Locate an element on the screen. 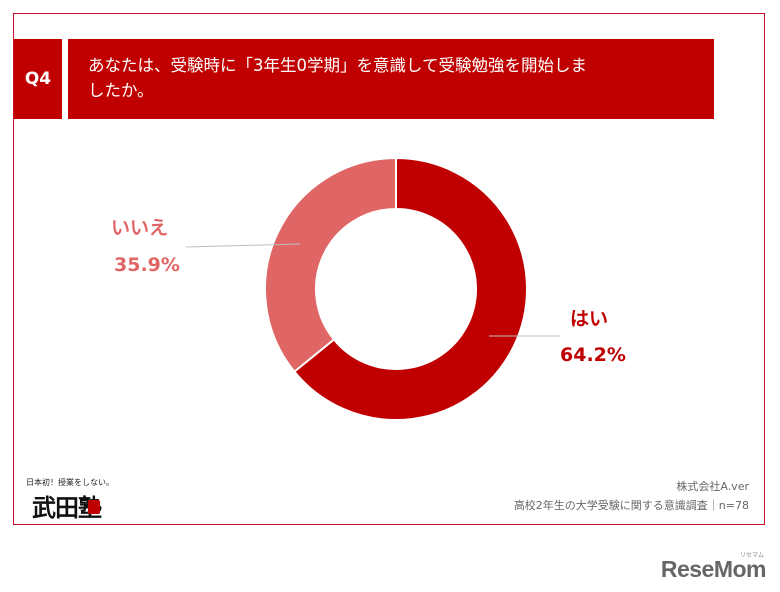 This screenshot has width=780, height=592. slice-value-yes: 64.2% is located at coordinates (593, 355).